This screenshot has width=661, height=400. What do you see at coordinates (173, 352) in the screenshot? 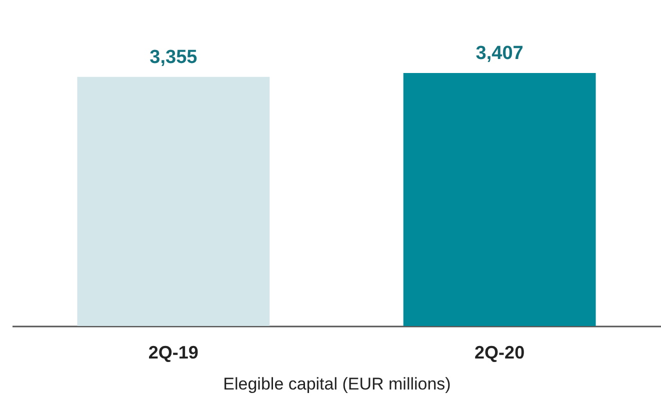
I see `x-tick-label: 2Q-19` at bounding box center [173, 352].